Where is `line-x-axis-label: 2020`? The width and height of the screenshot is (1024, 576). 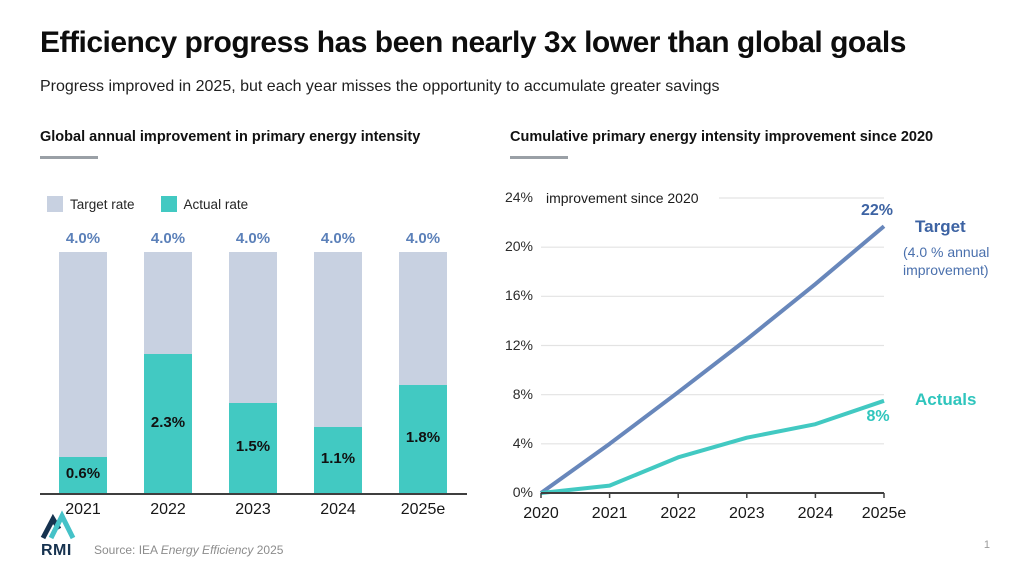
line-x-axis-label: 2020 is located at coordinates (541, 513).